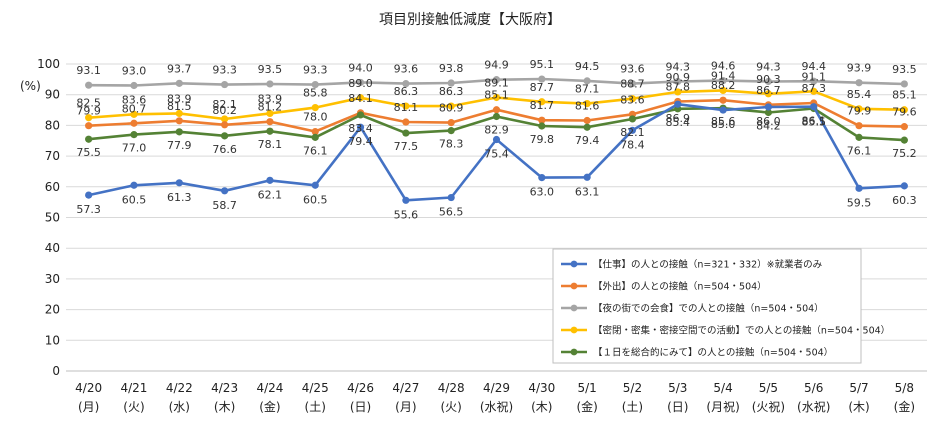 The height and width of the screenshot is (436, 940). Describe the element at coordinates (224, 149) in the screenshot. I see `data-label: 76.6` at that location.